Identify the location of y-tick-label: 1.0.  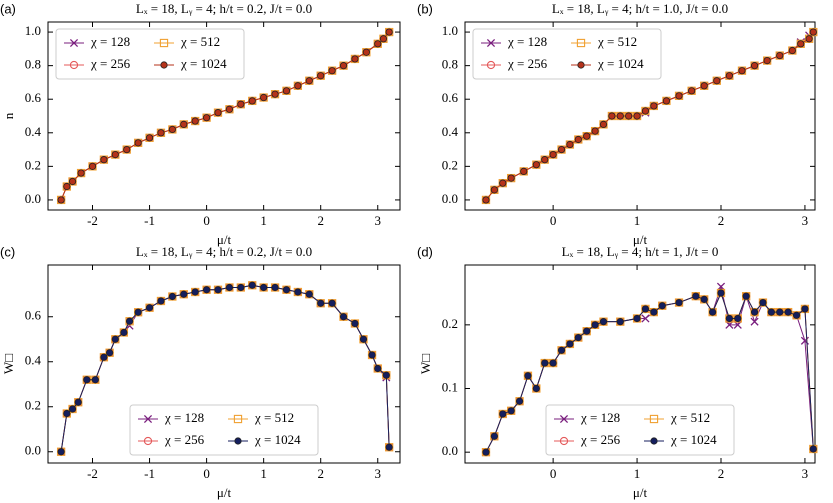
(450, 30).